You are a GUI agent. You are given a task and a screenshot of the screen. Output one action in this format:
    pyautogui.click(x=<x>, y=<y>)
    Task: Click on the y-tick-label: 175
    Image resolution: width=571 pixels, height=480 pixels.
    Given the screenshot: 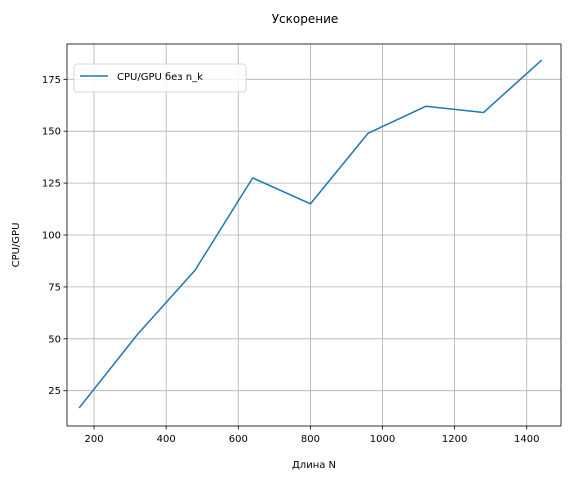 What is the action you would take?
    pyautogui.click(x=51, y=80)
    